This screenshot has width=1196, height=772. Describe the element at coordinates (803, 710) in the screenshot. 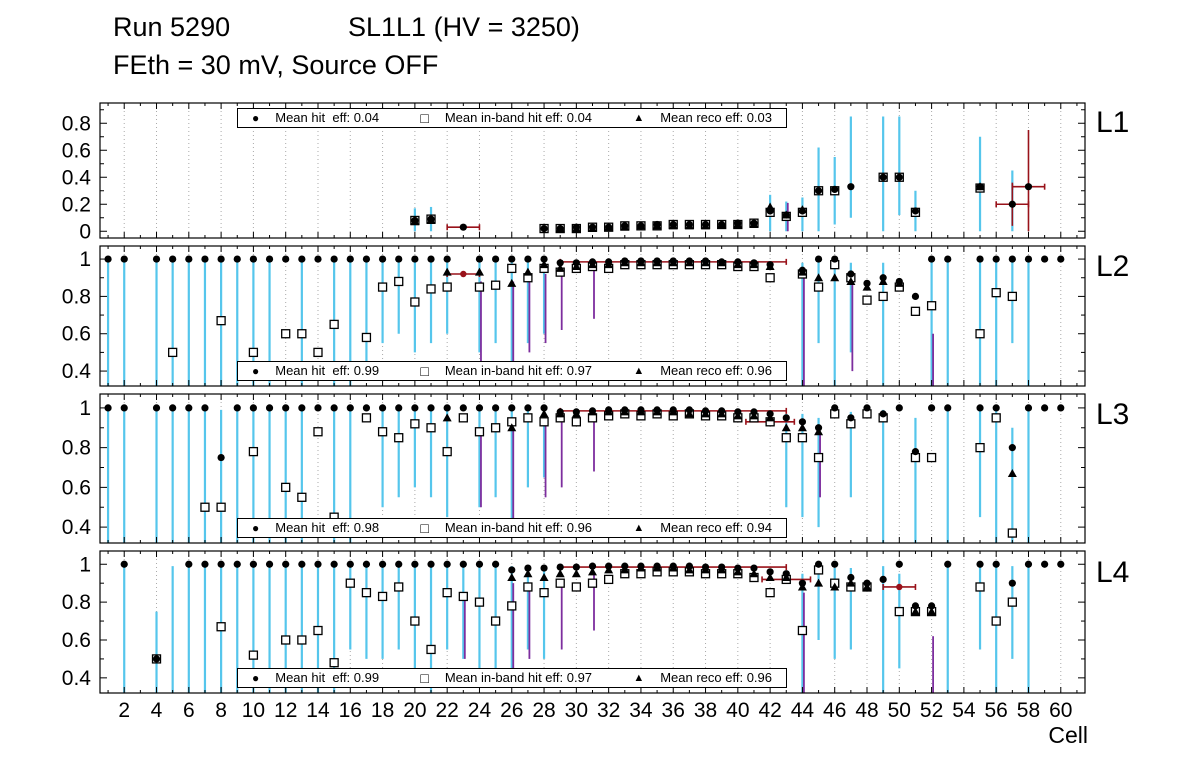

I see `x-tick-label: 44` at that location.